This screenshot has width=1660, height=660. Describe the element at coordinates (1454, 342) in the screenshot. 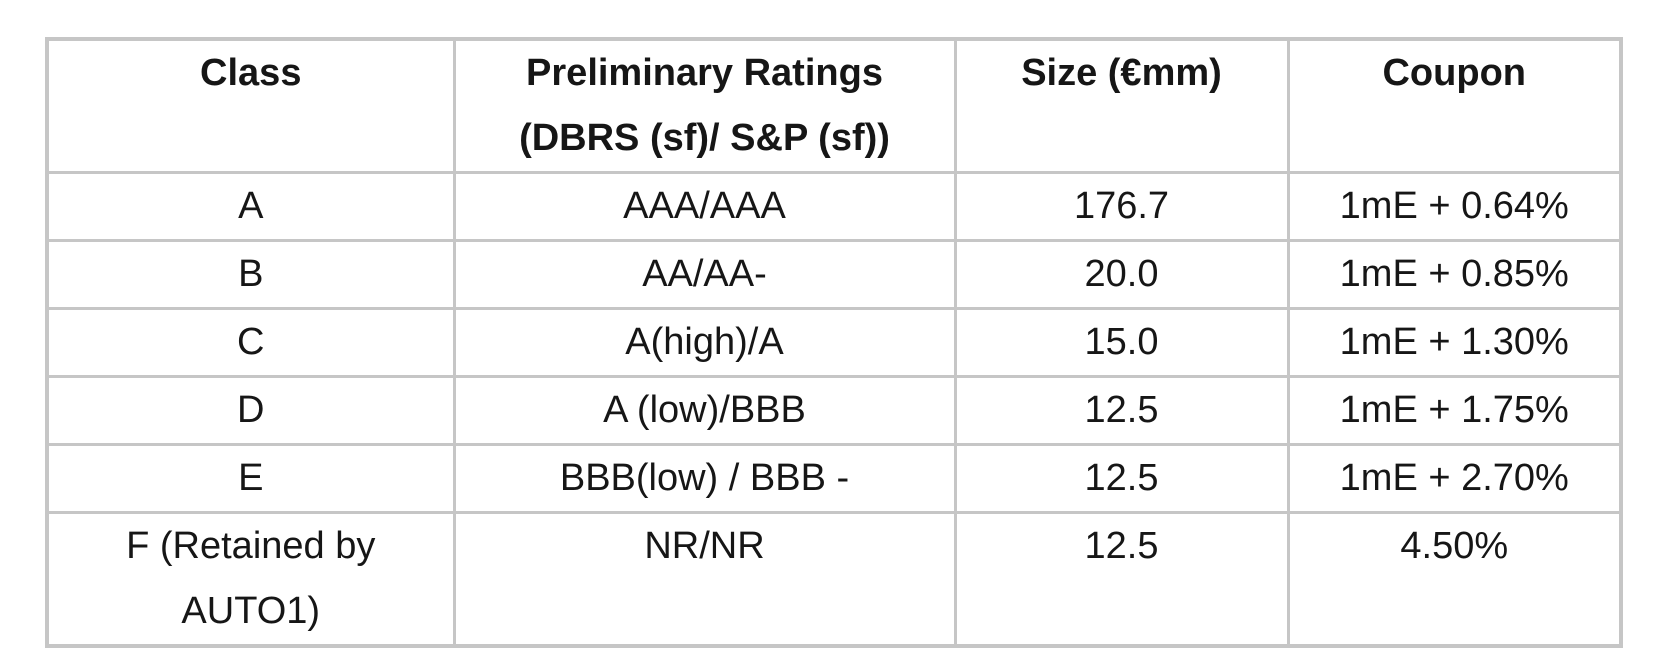

I see `cell-coupon: 1mE + 1.30%` at that location.